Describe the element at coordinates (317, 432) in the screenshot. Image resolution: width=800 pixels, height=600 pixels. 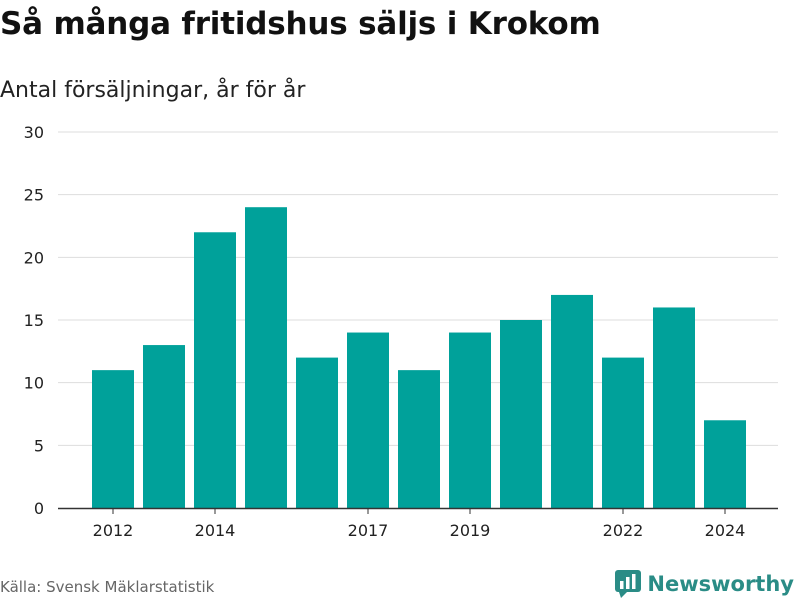
I see `bar-2016` at that location.